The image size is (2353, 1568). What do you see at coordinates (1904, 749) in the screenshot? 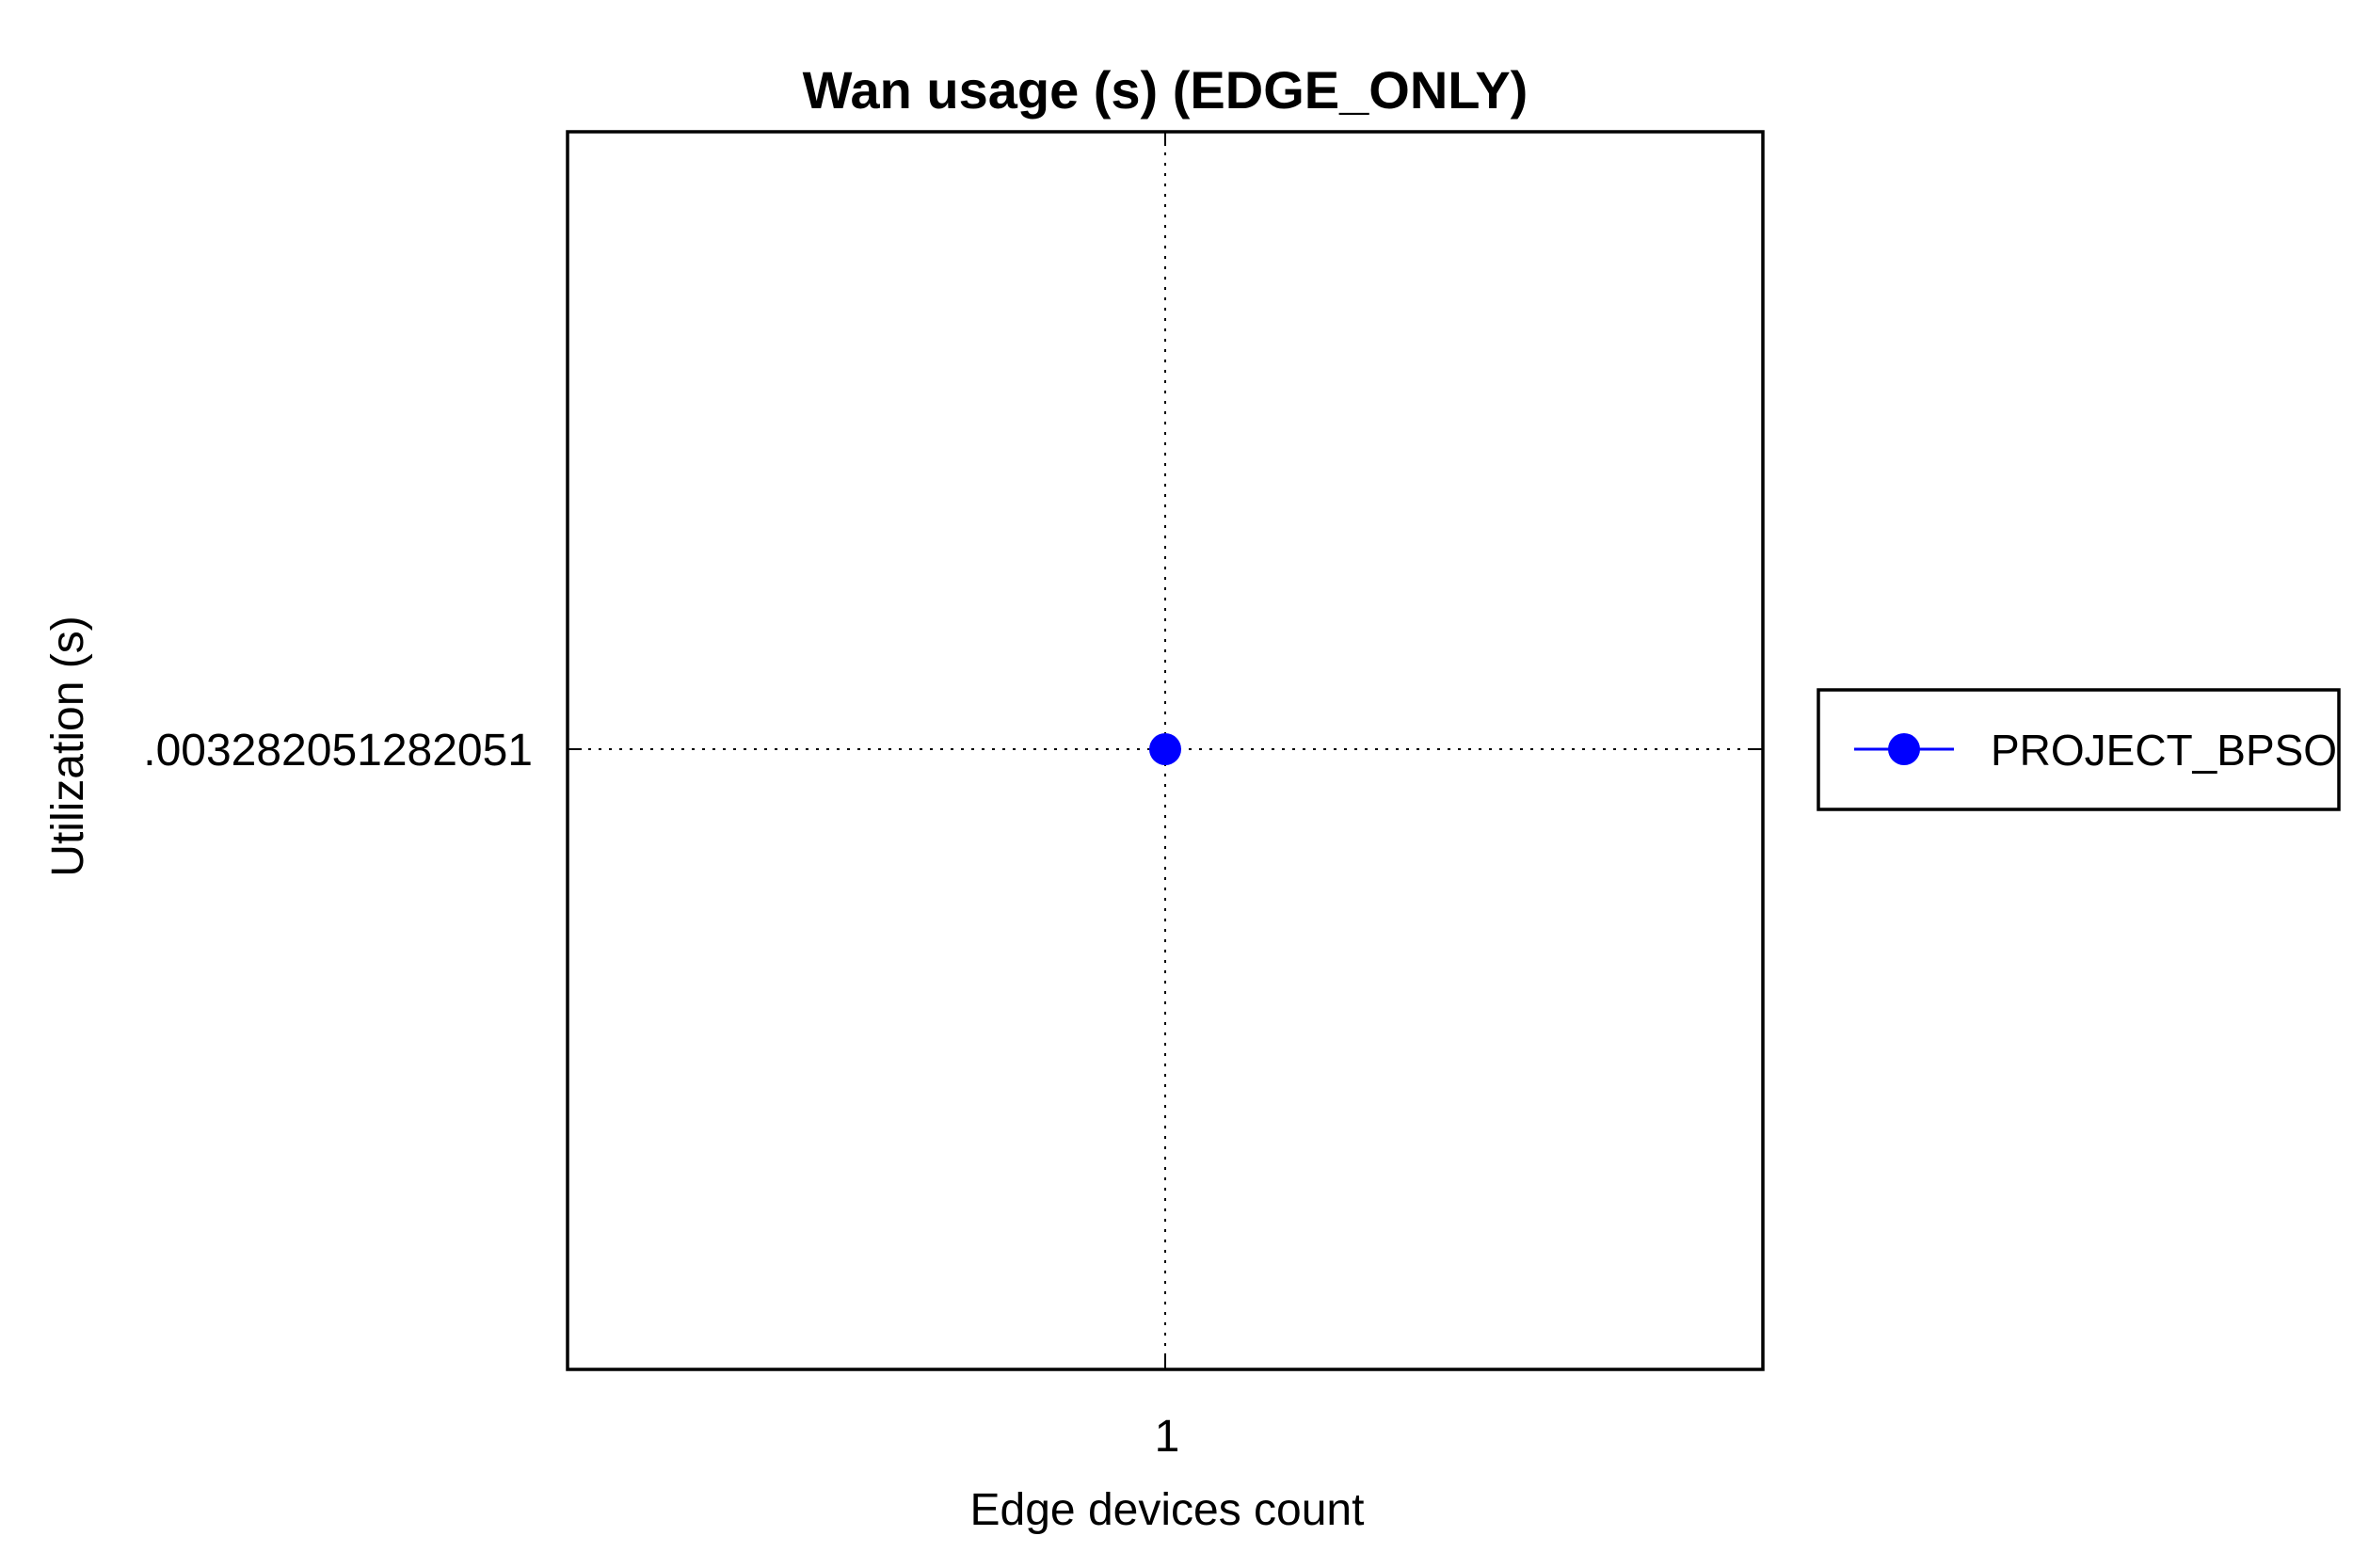
I see `legend-marker-swatch` at bounding box center [1904, 749].